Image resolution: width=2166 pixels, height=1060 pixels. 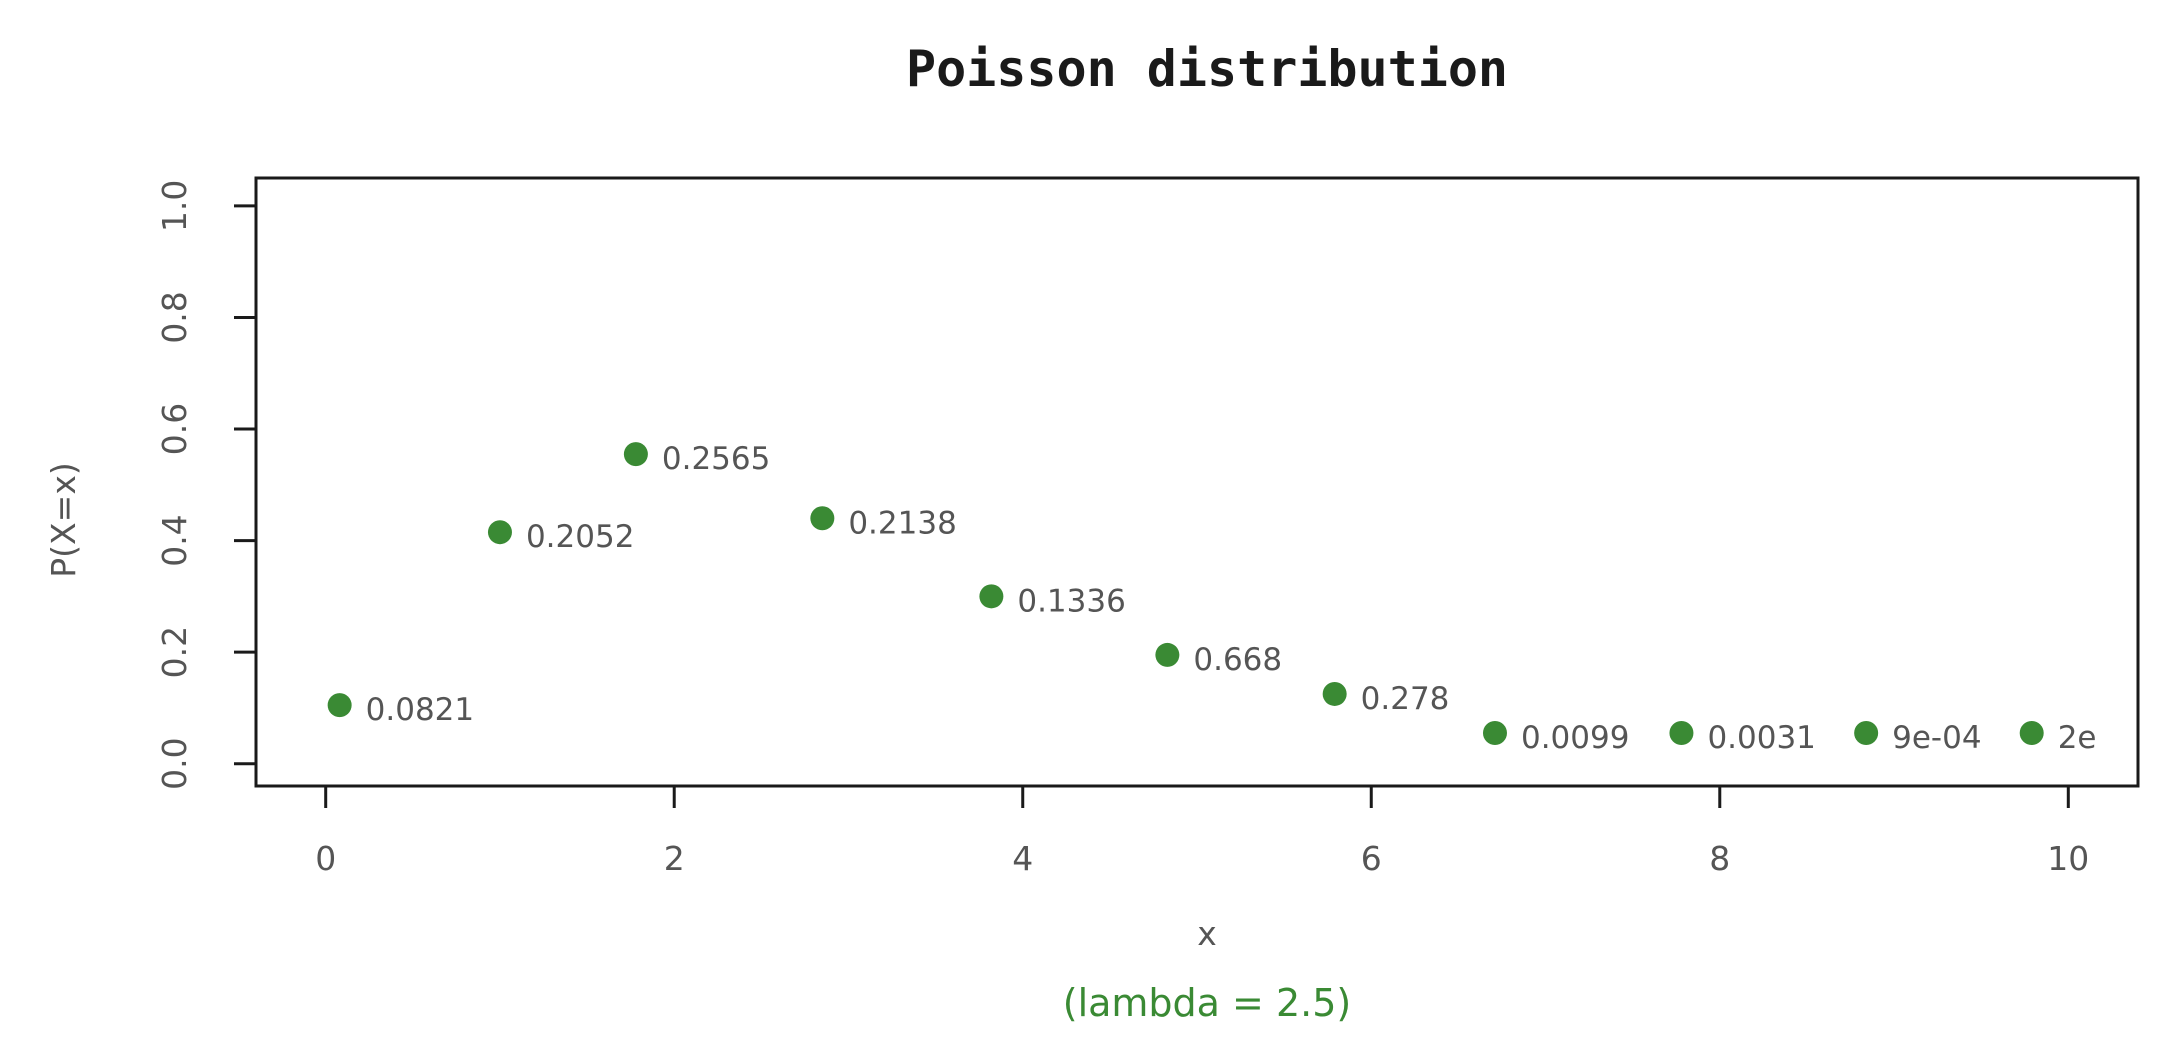 I want to click on y-axis-label: P(X=x), so click(x=63, y=519).